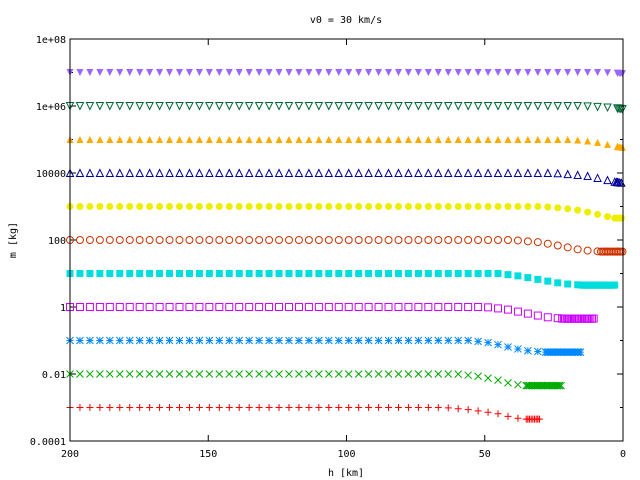 The width and height of the screenshot is (640, 480). I want to click on x-tick-label: 0, so click(623, 454).